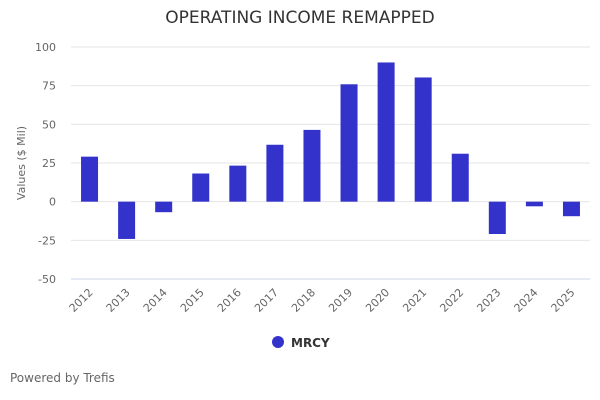  I want to click on x-tick-label: 2024, so click(526, 300).